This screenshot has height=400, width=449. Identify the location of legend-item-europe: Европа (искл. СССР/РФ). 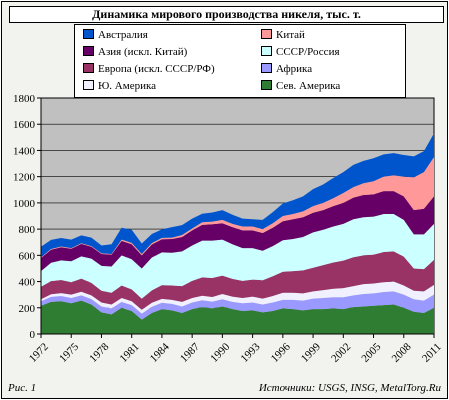
(149, 69).